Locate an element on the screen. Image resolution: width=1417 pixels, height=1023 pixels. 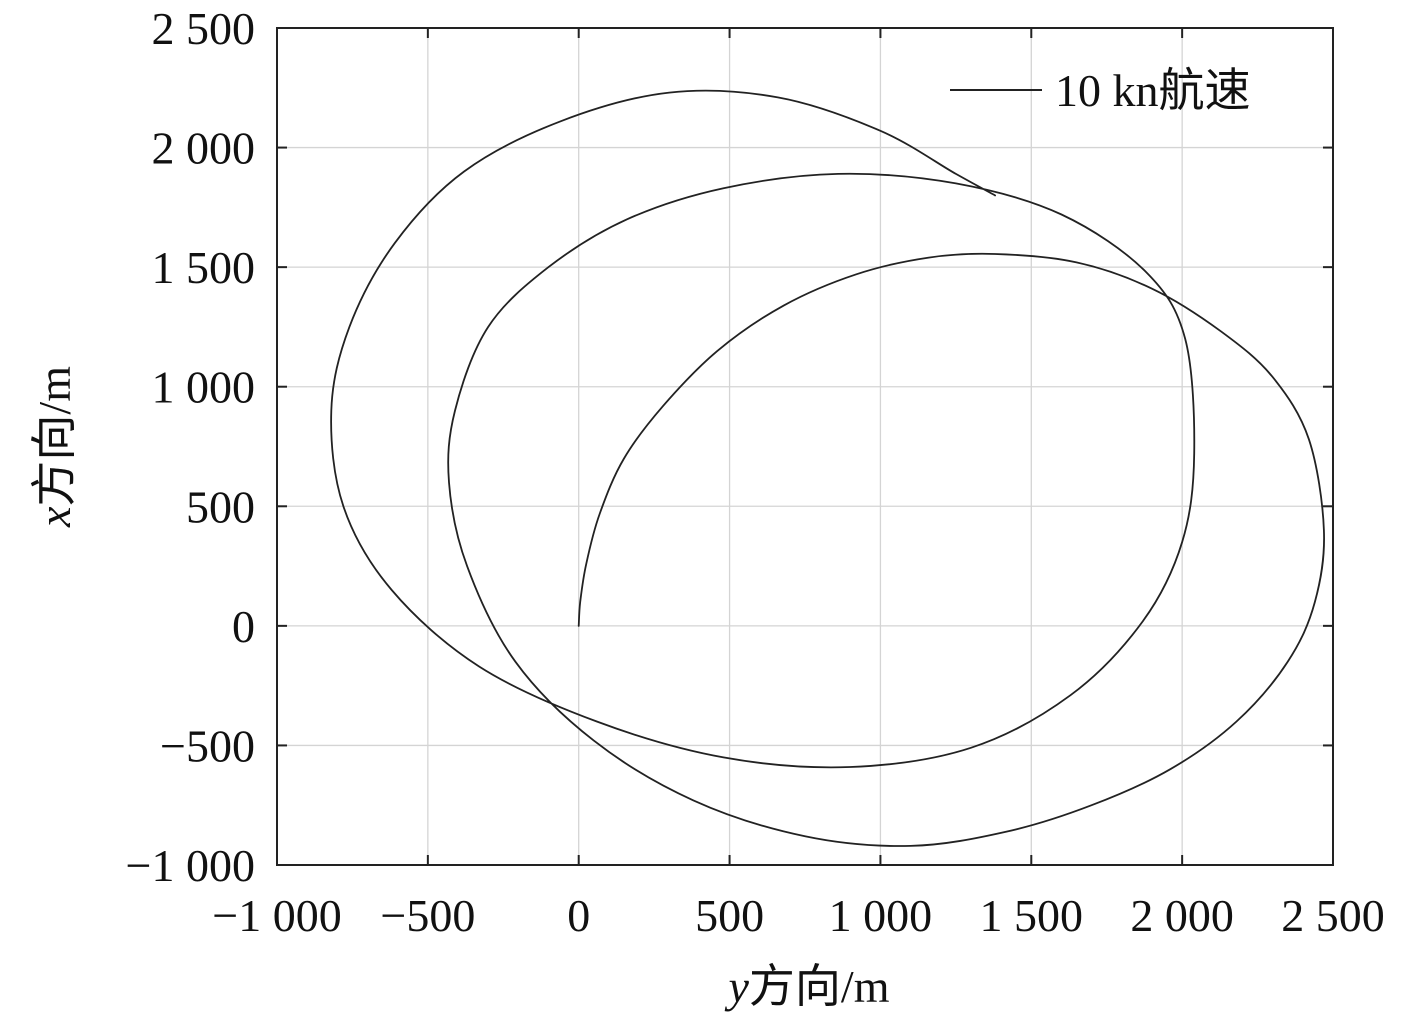
x-axis-label-rest: 方向/m is located at coordinates (819, 986).